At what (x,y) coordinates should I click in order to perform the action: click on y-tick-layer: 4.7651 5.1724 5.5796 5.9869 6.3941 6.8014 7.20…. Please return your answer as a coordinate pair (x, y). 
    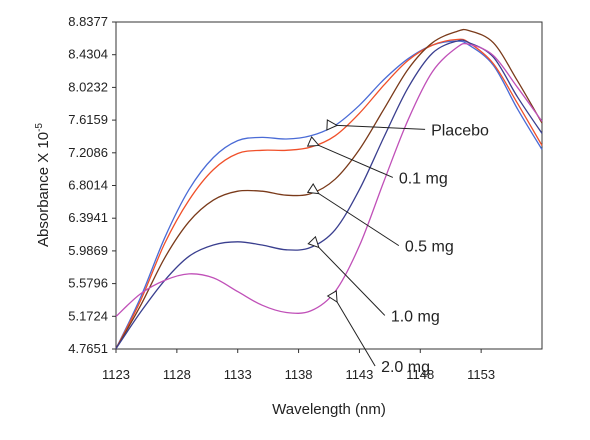
    Looking at the image, I should click on (92, 185).